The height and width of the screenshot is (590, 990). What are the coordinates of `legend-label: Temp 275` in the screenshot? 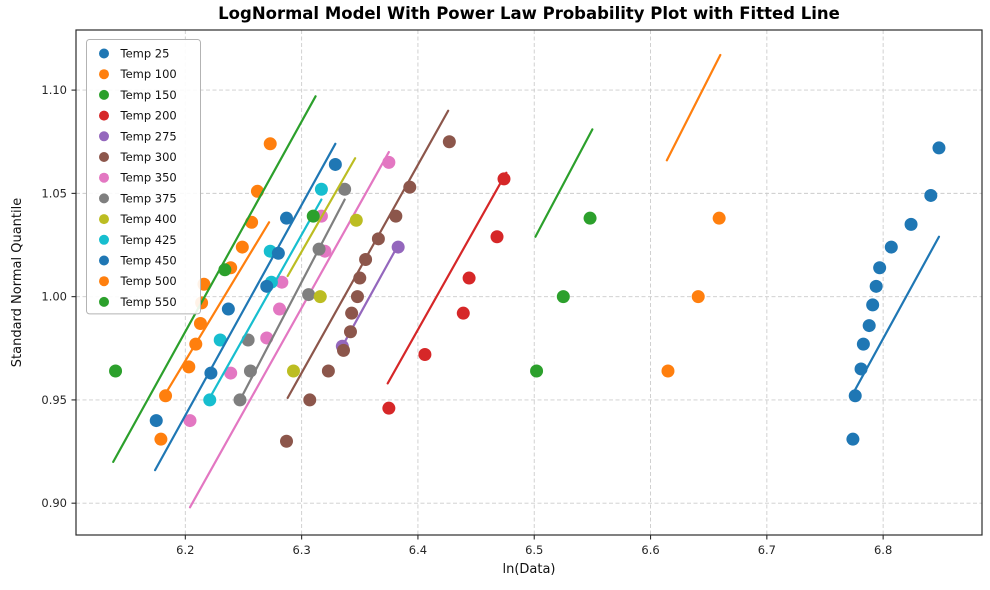 It's located at (148, 136).